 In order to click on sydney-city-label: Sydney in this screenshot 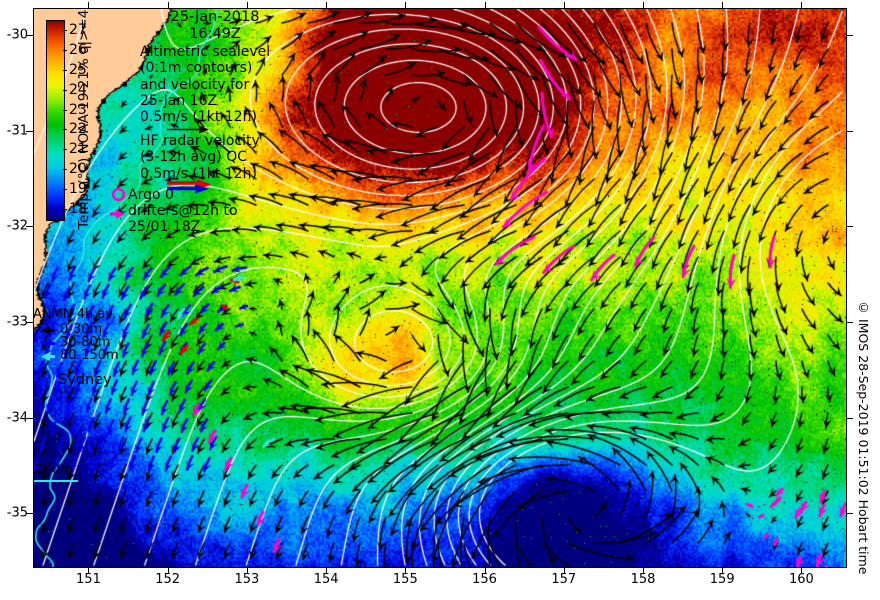, I will do `click(85, 380)`.